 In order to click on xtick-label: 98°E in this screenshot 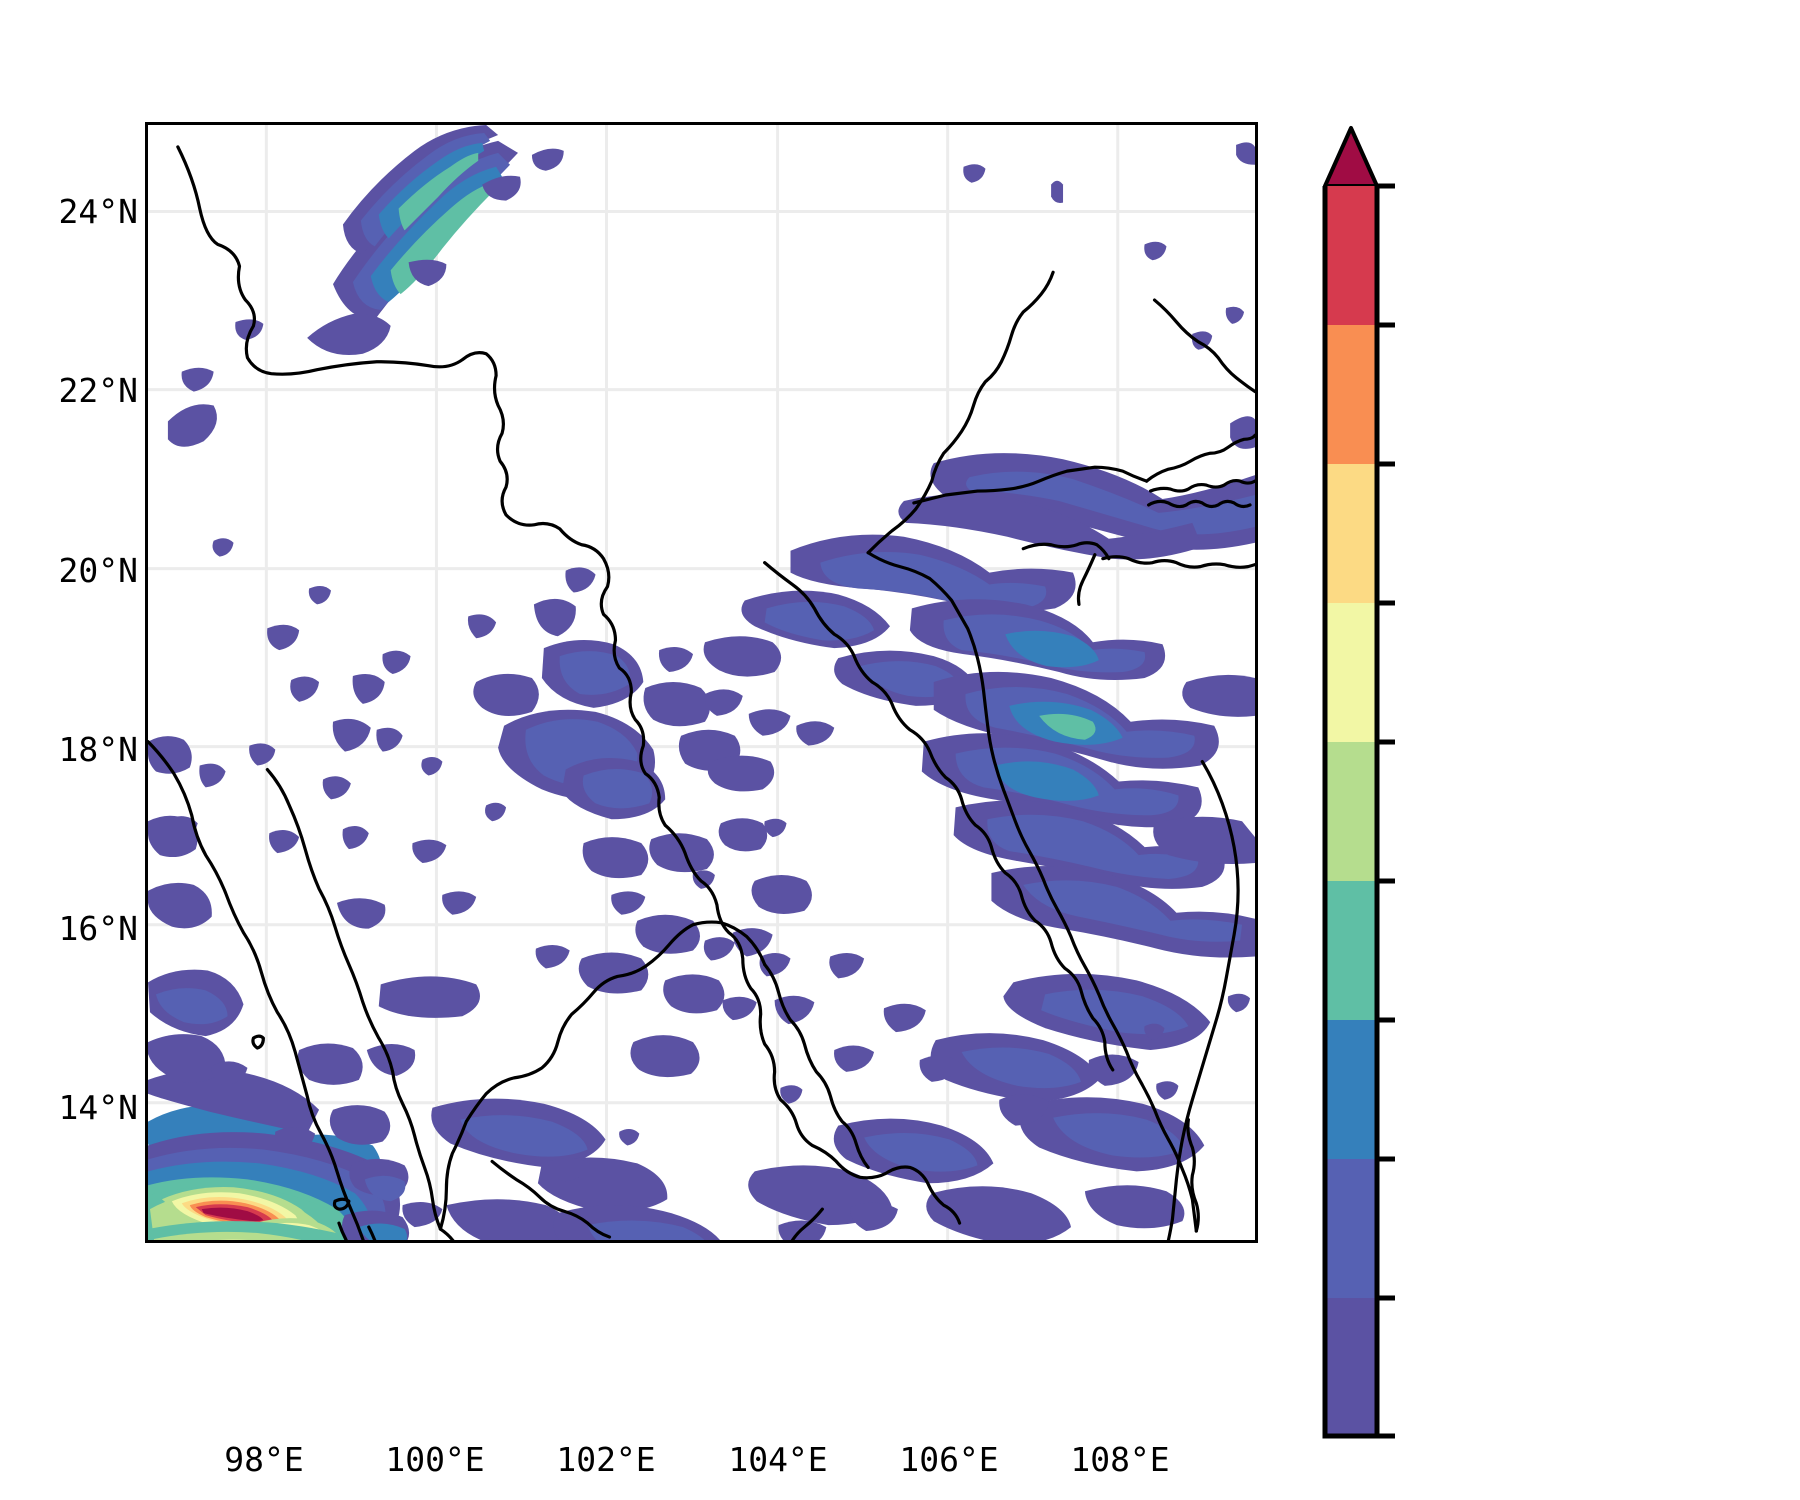, I will do `click(264, 1459)`.